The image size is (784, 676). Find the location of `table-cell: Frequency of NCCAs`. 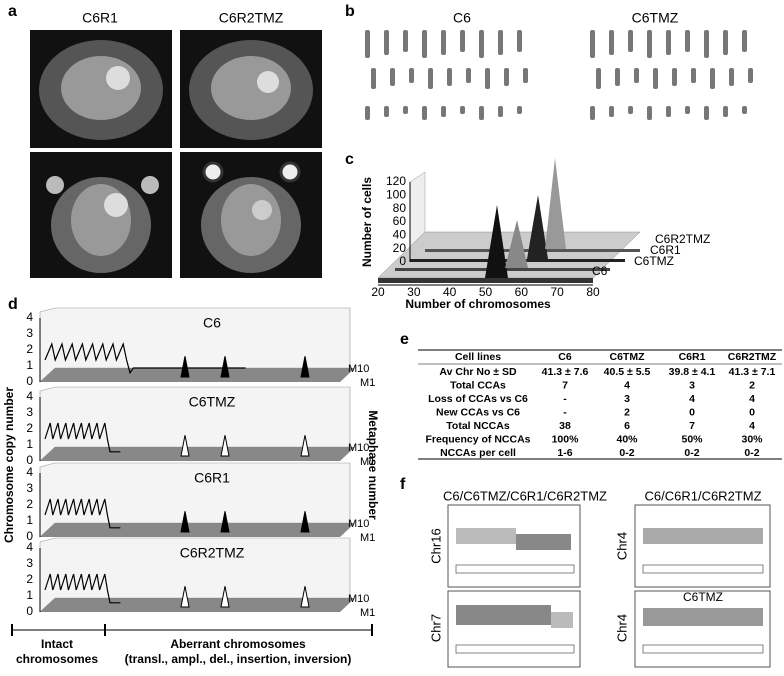

table-cell: Frequency of NCCAs is located at coordinates (477, 439).